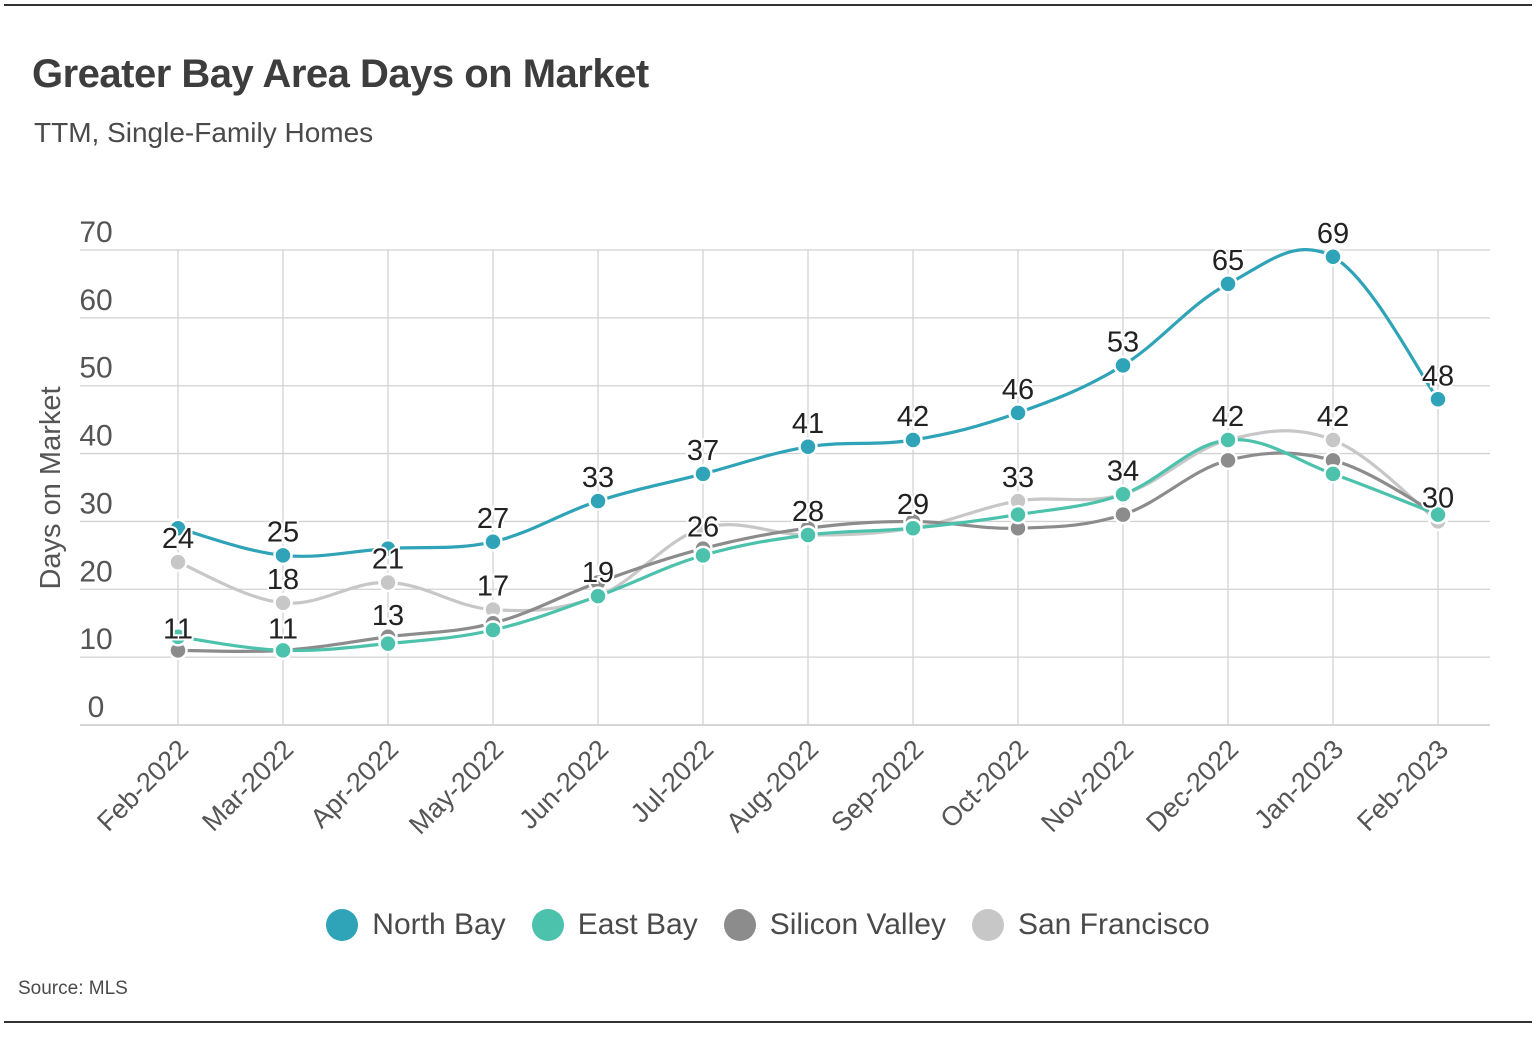  What do you see at coordinates (73, 988) in the screenshot?
I see `source-note: Source: MLS` at bounding box center [73, 988].